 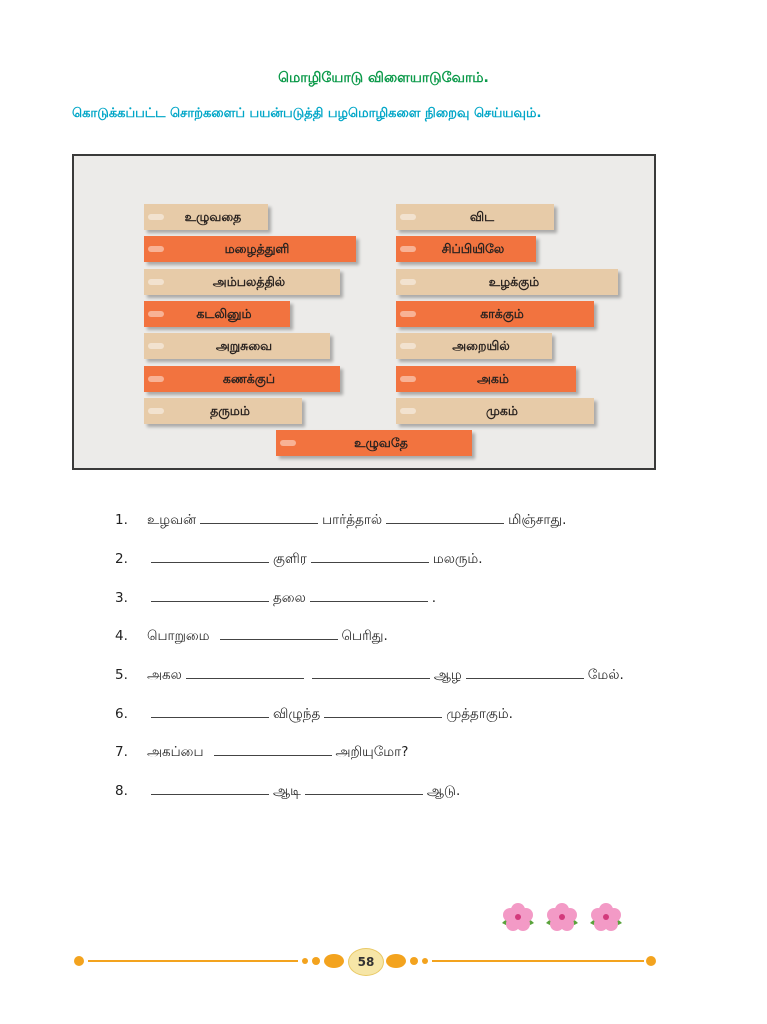 What do you see at coordinates (250, 249) in the screenshot?
I see `word-tag: மழைத்துளி` at bounding box center [250, 249].